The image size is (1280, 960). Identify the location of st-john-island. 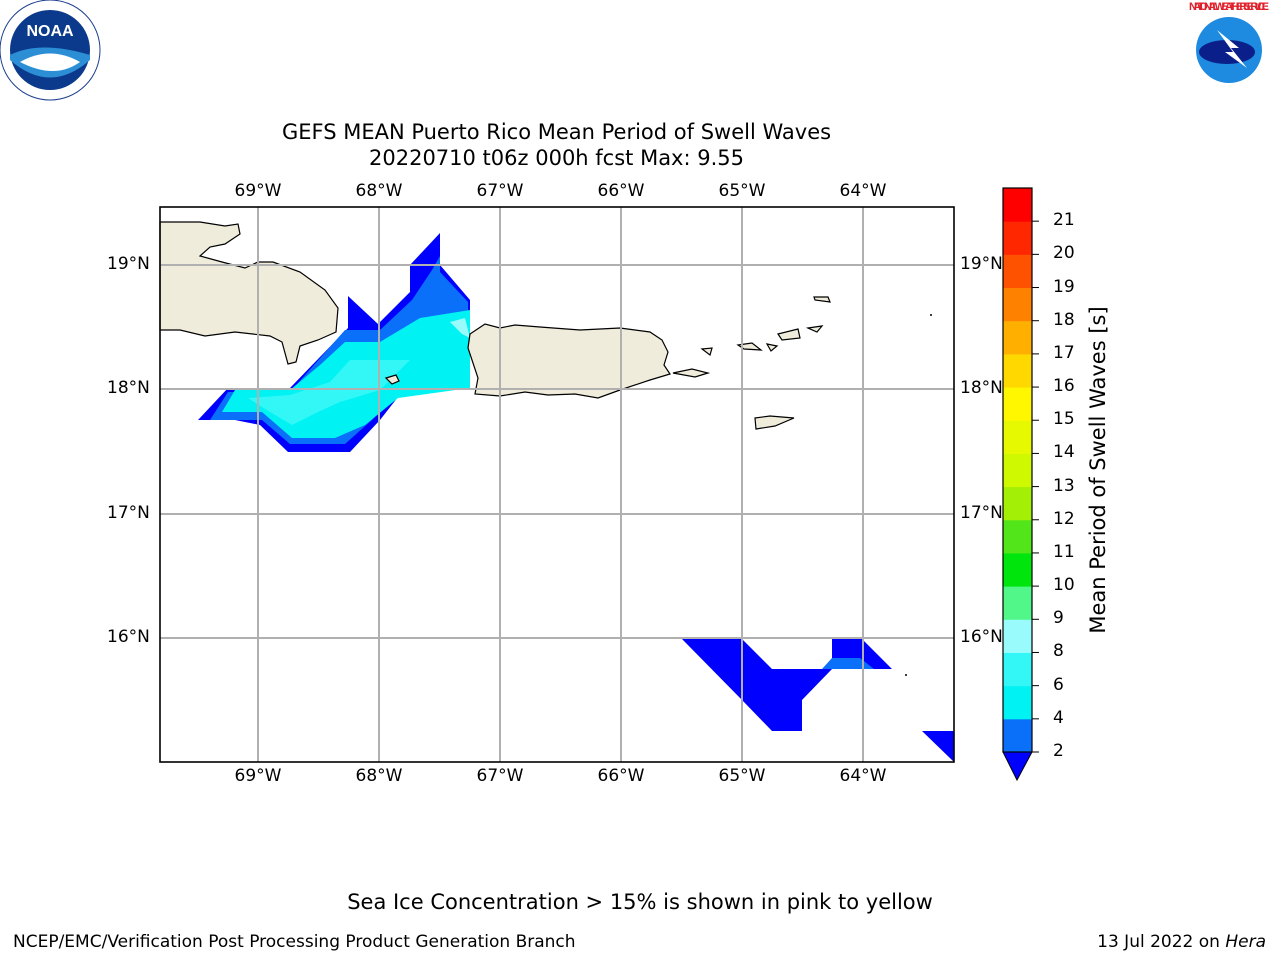
(772, 347).